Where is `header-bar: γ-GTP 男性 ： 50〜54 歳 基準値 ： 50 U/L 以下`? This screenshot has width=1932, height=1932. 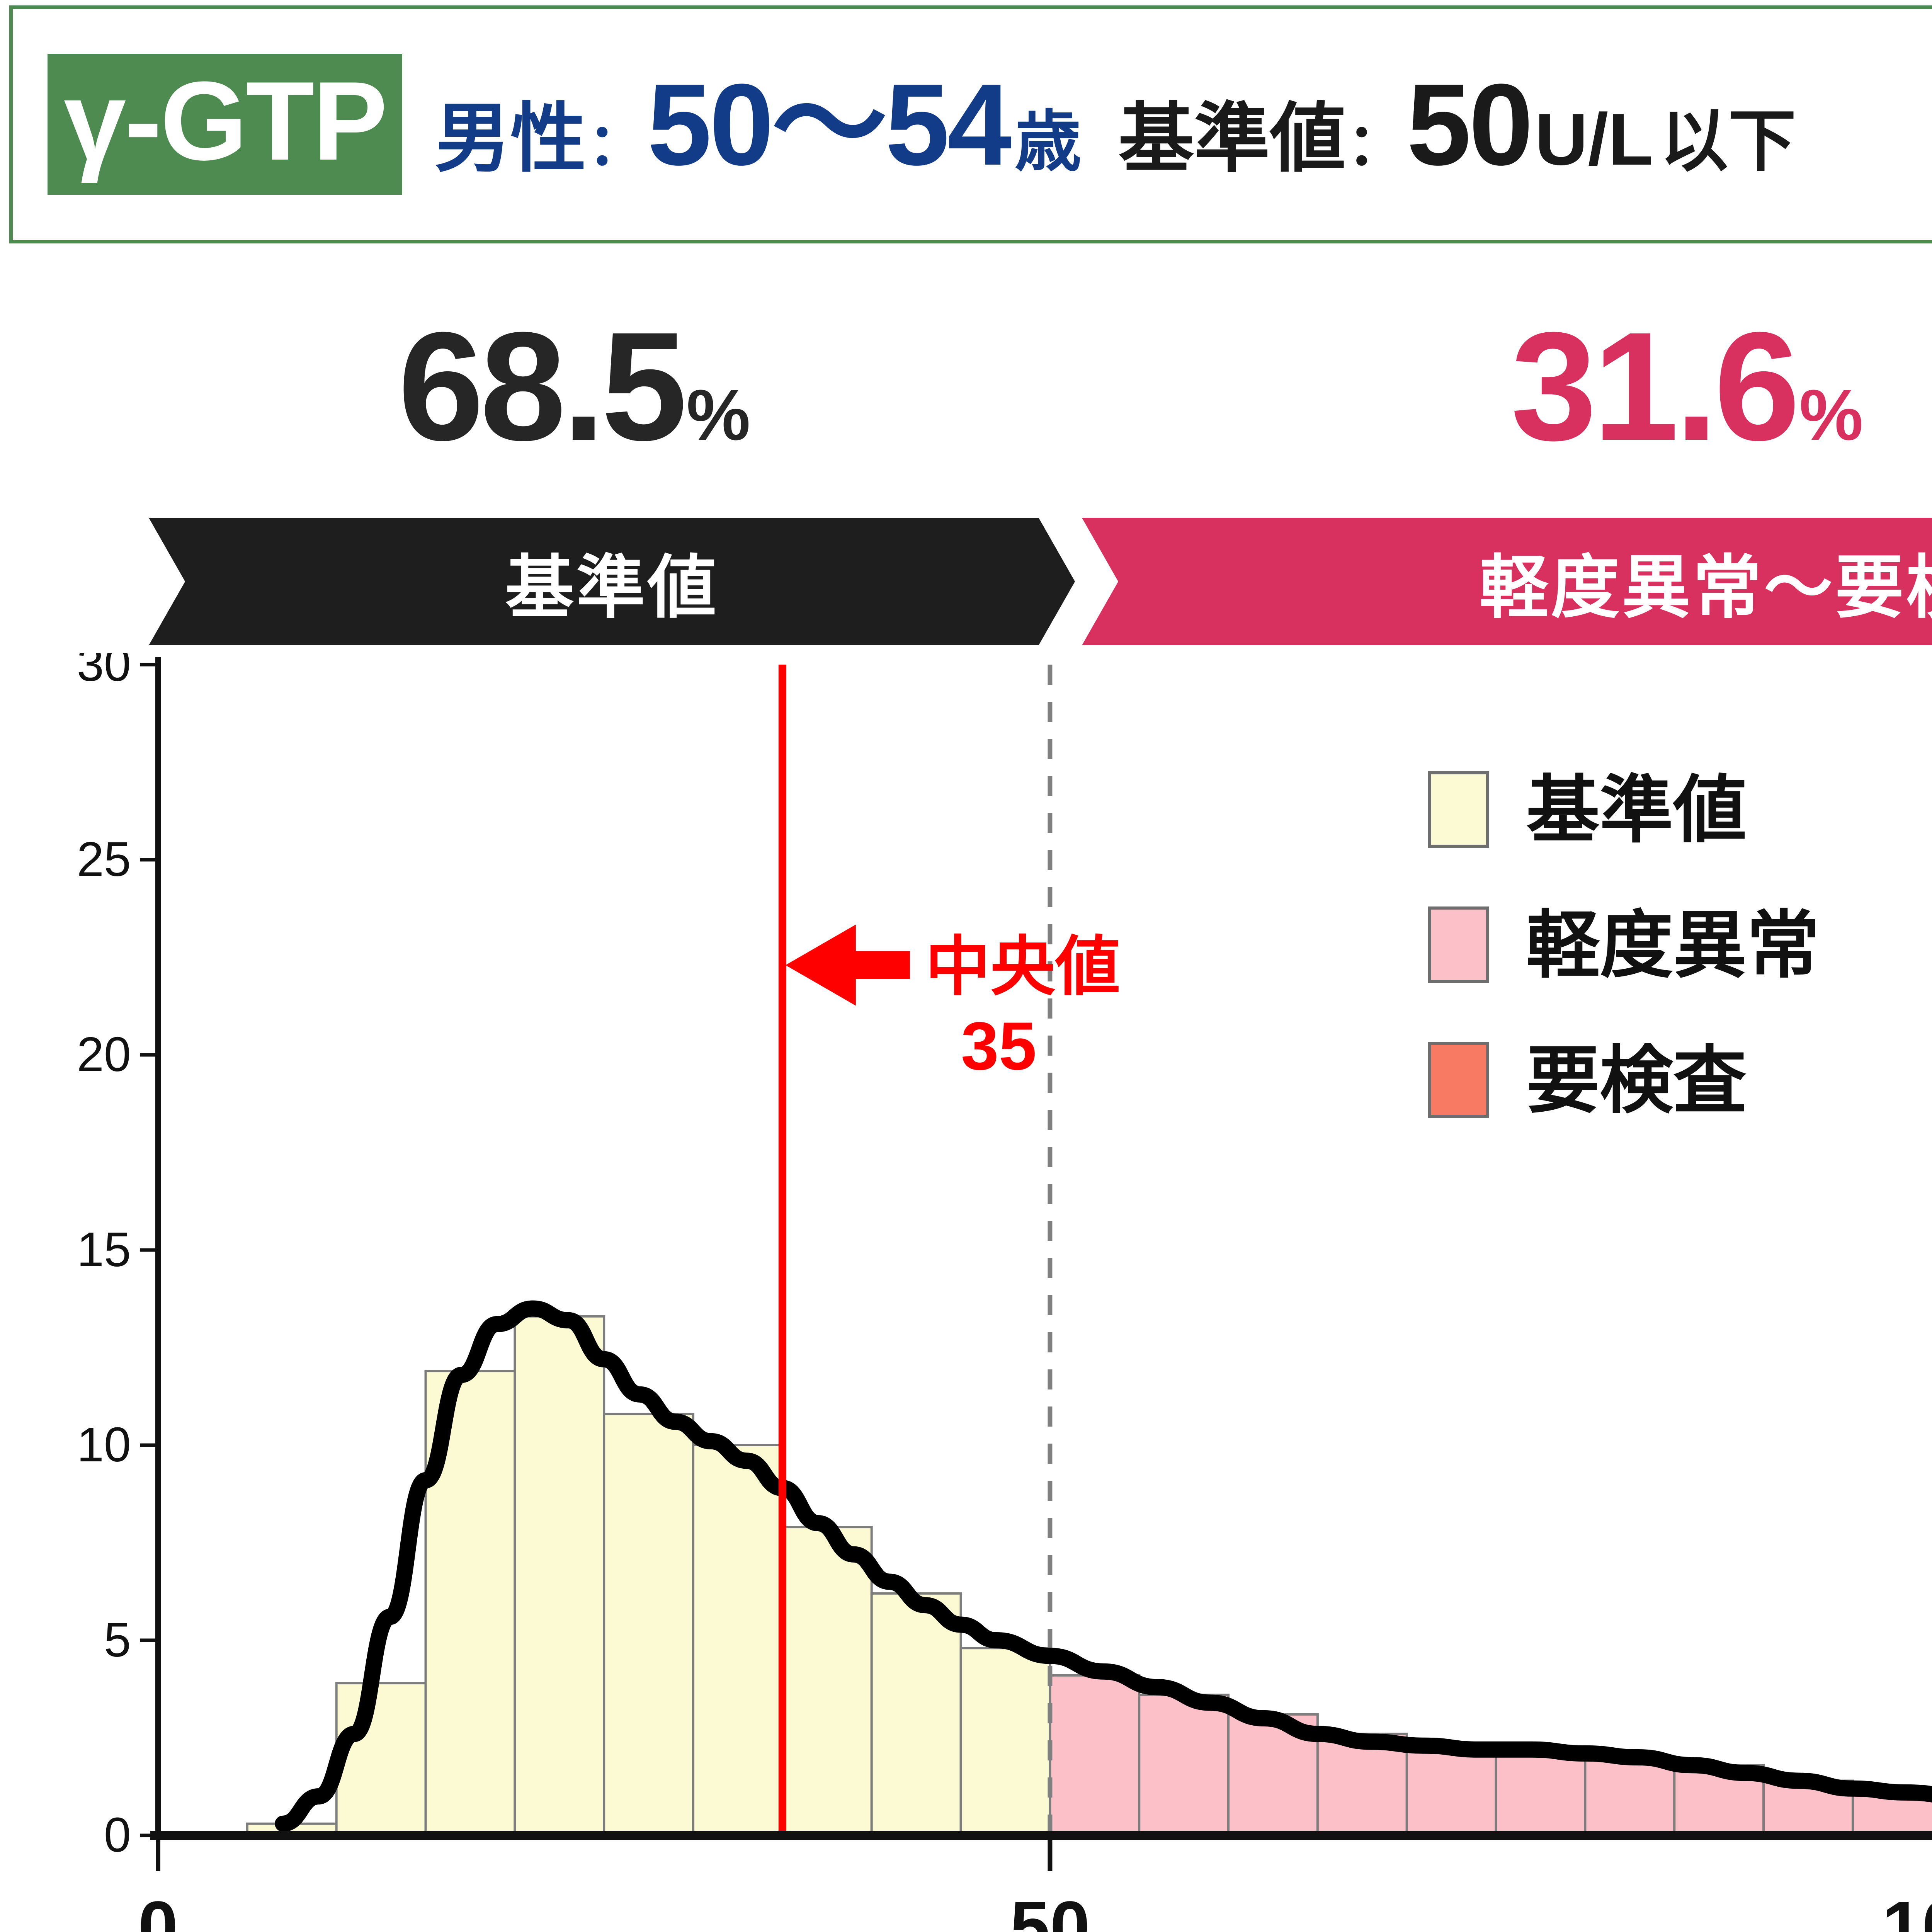 header-bar: γ-GTP 男性 ： 50〜54 歳 基準値 ： 50 U/L 以下 is located at coordinates (971, 124).